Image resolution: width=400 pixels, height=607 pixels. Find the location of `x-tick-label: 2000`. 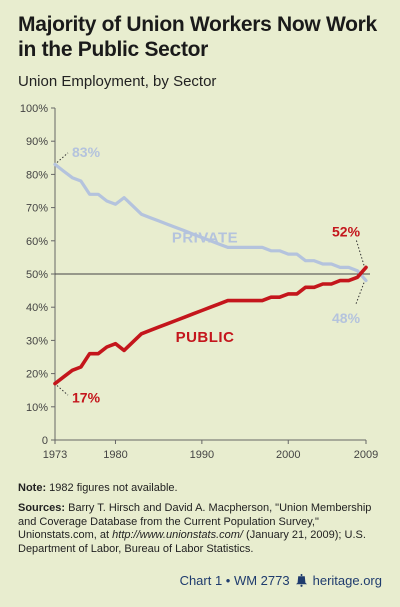

x-tick-label: 2000 is located at coordinates (288, 455).